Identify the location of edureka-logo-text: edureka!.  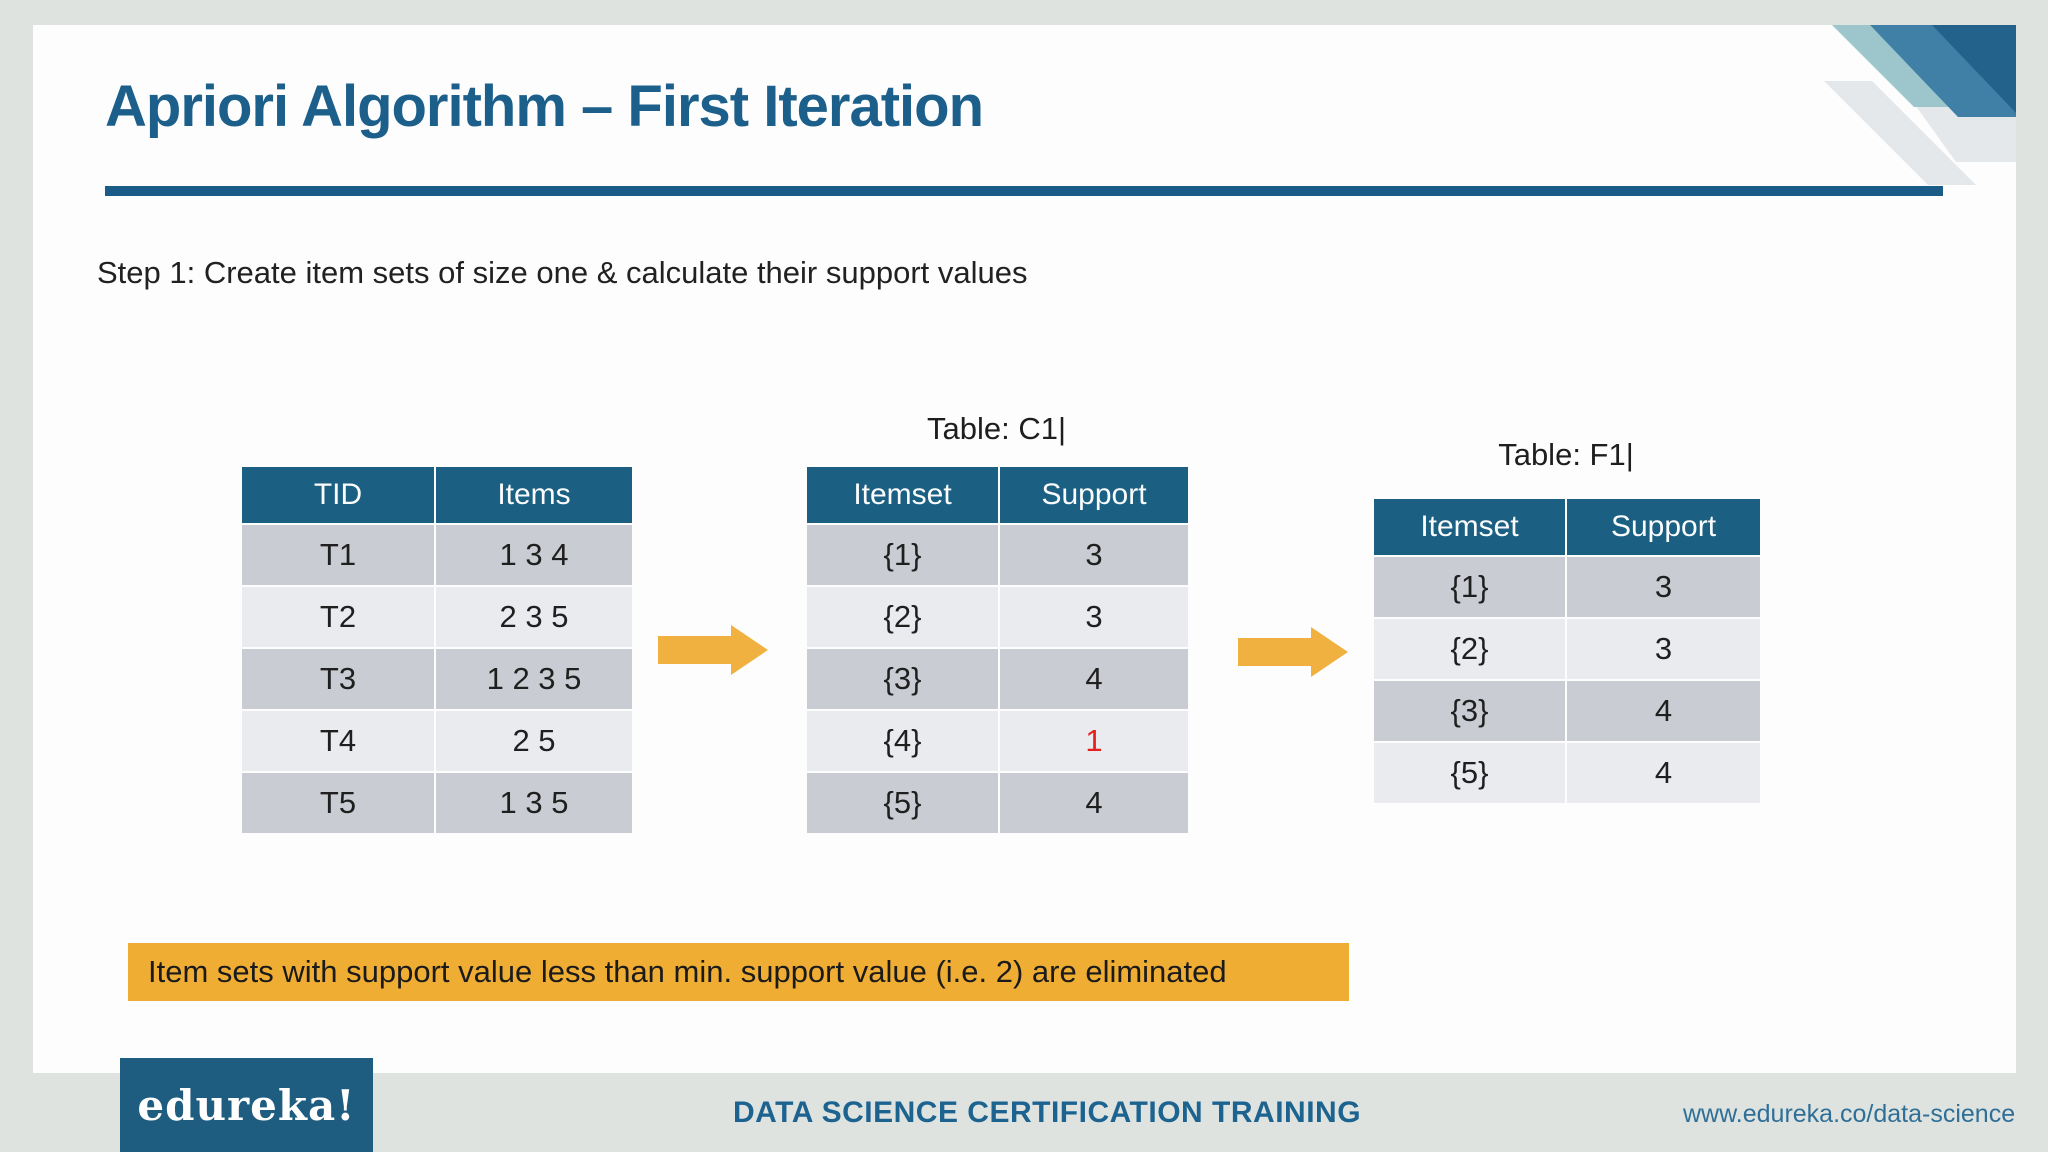
(246, 1105).